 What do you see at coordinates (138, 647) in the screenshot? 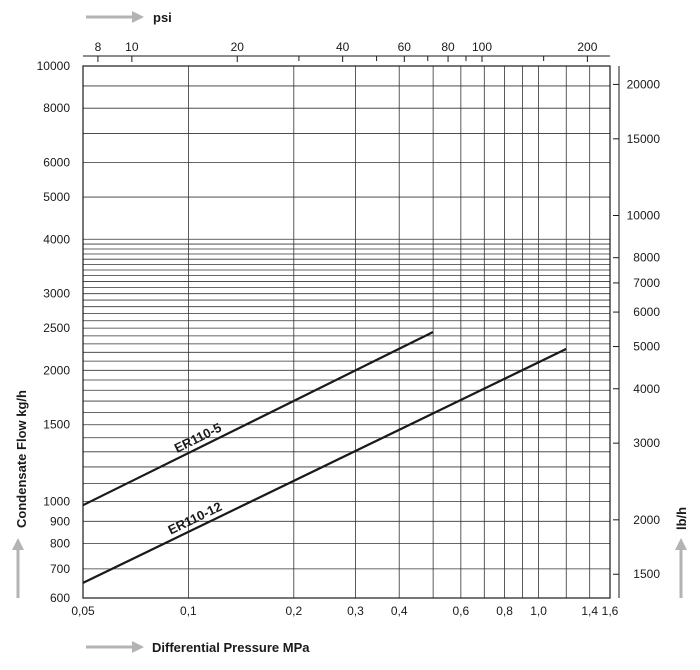
I see `mpa-arrow-icon-head` at bounding box center [138, 647].